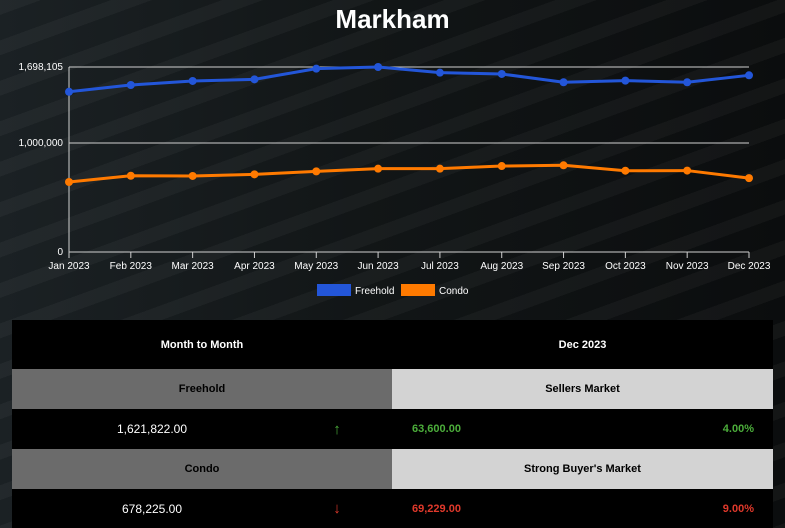 The width and height of the screenshot is (785, 528). I want to click on freehold-label: Freehold, so click(202, 389).